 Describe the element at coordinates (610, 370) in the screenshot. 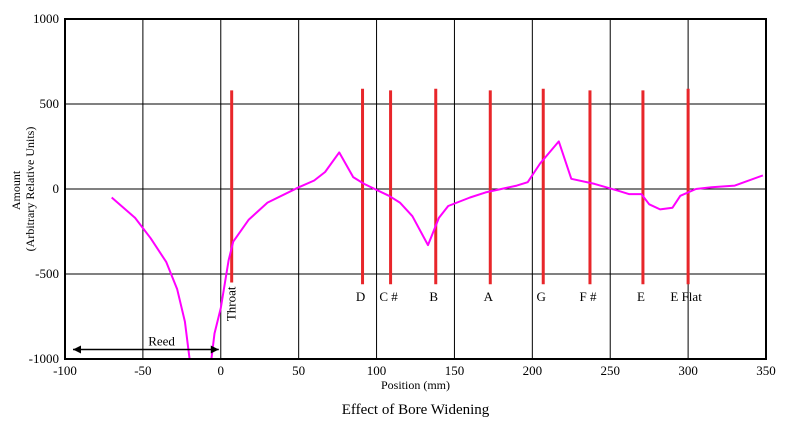

I see `x-tick-label: 250` at that location.